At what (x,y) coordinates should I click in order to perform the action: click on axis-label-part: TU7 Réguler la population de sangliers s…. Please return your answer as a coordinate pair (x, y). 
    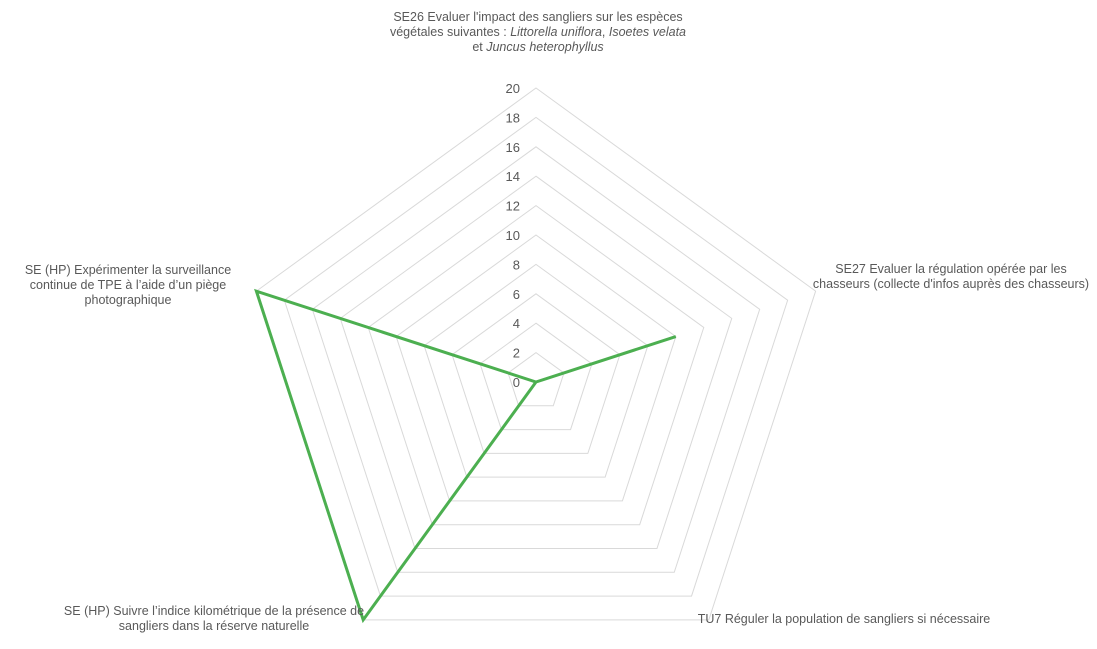
    Looking at the image, I should click on (844, 619).